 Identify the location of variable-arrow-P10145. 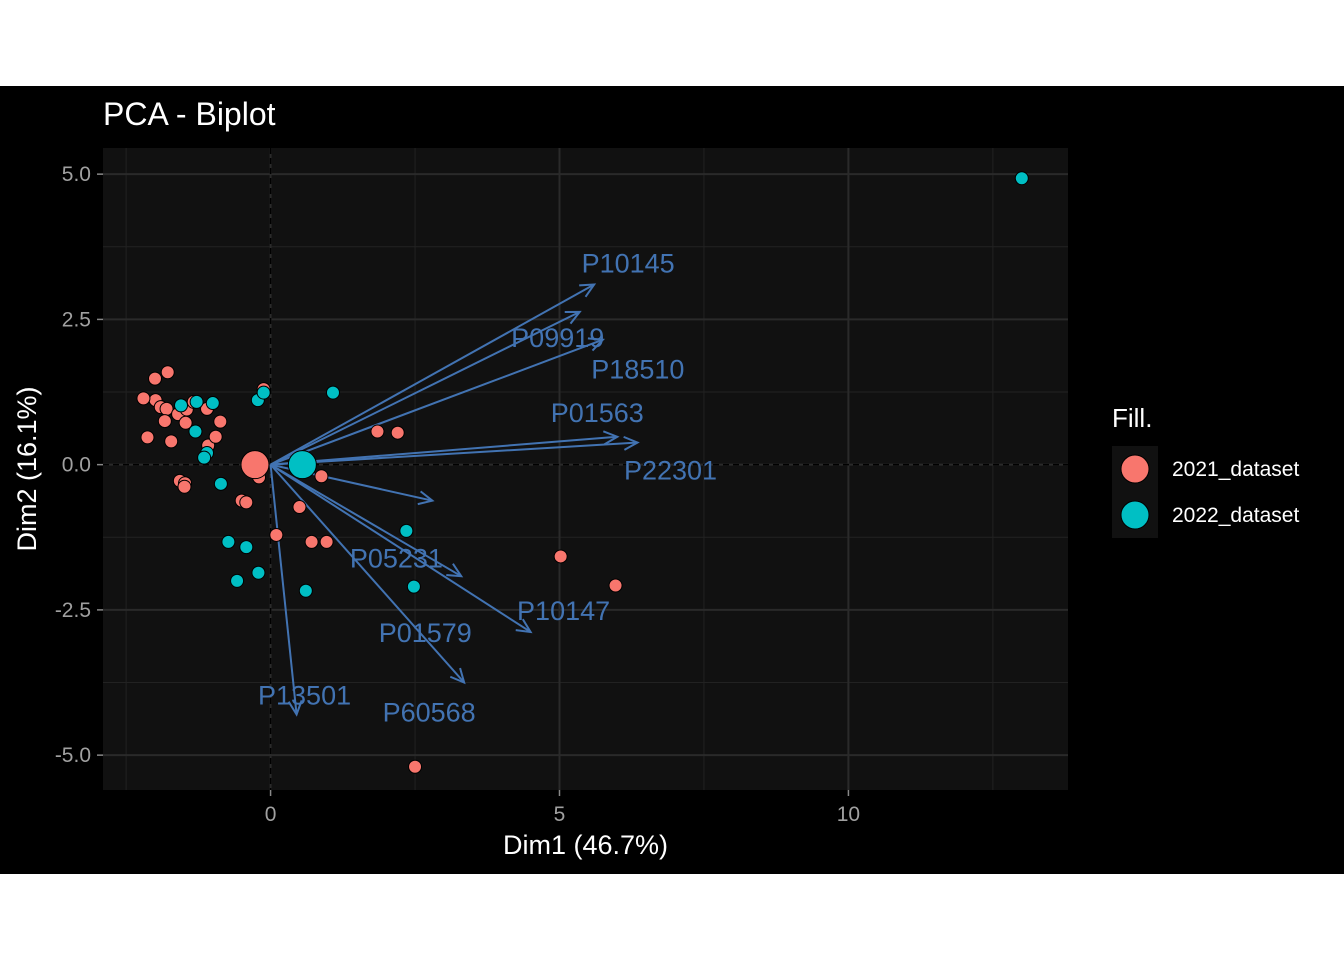
(432, 374).